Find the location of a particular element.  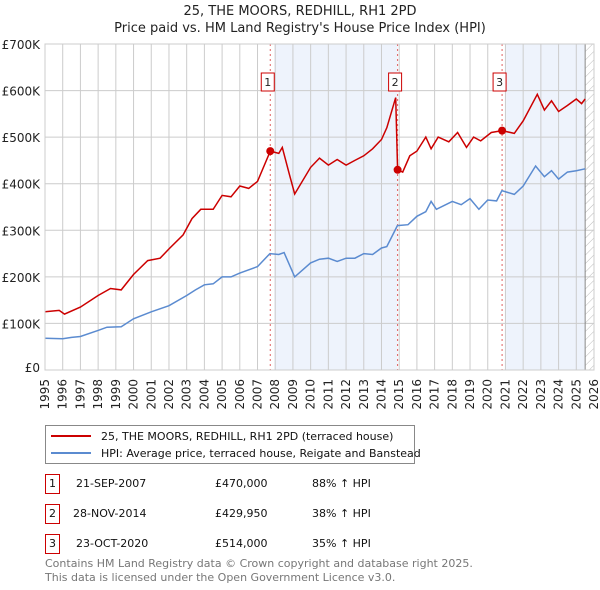

x-tick-label: 2001 is located at coordinates (151, 394).